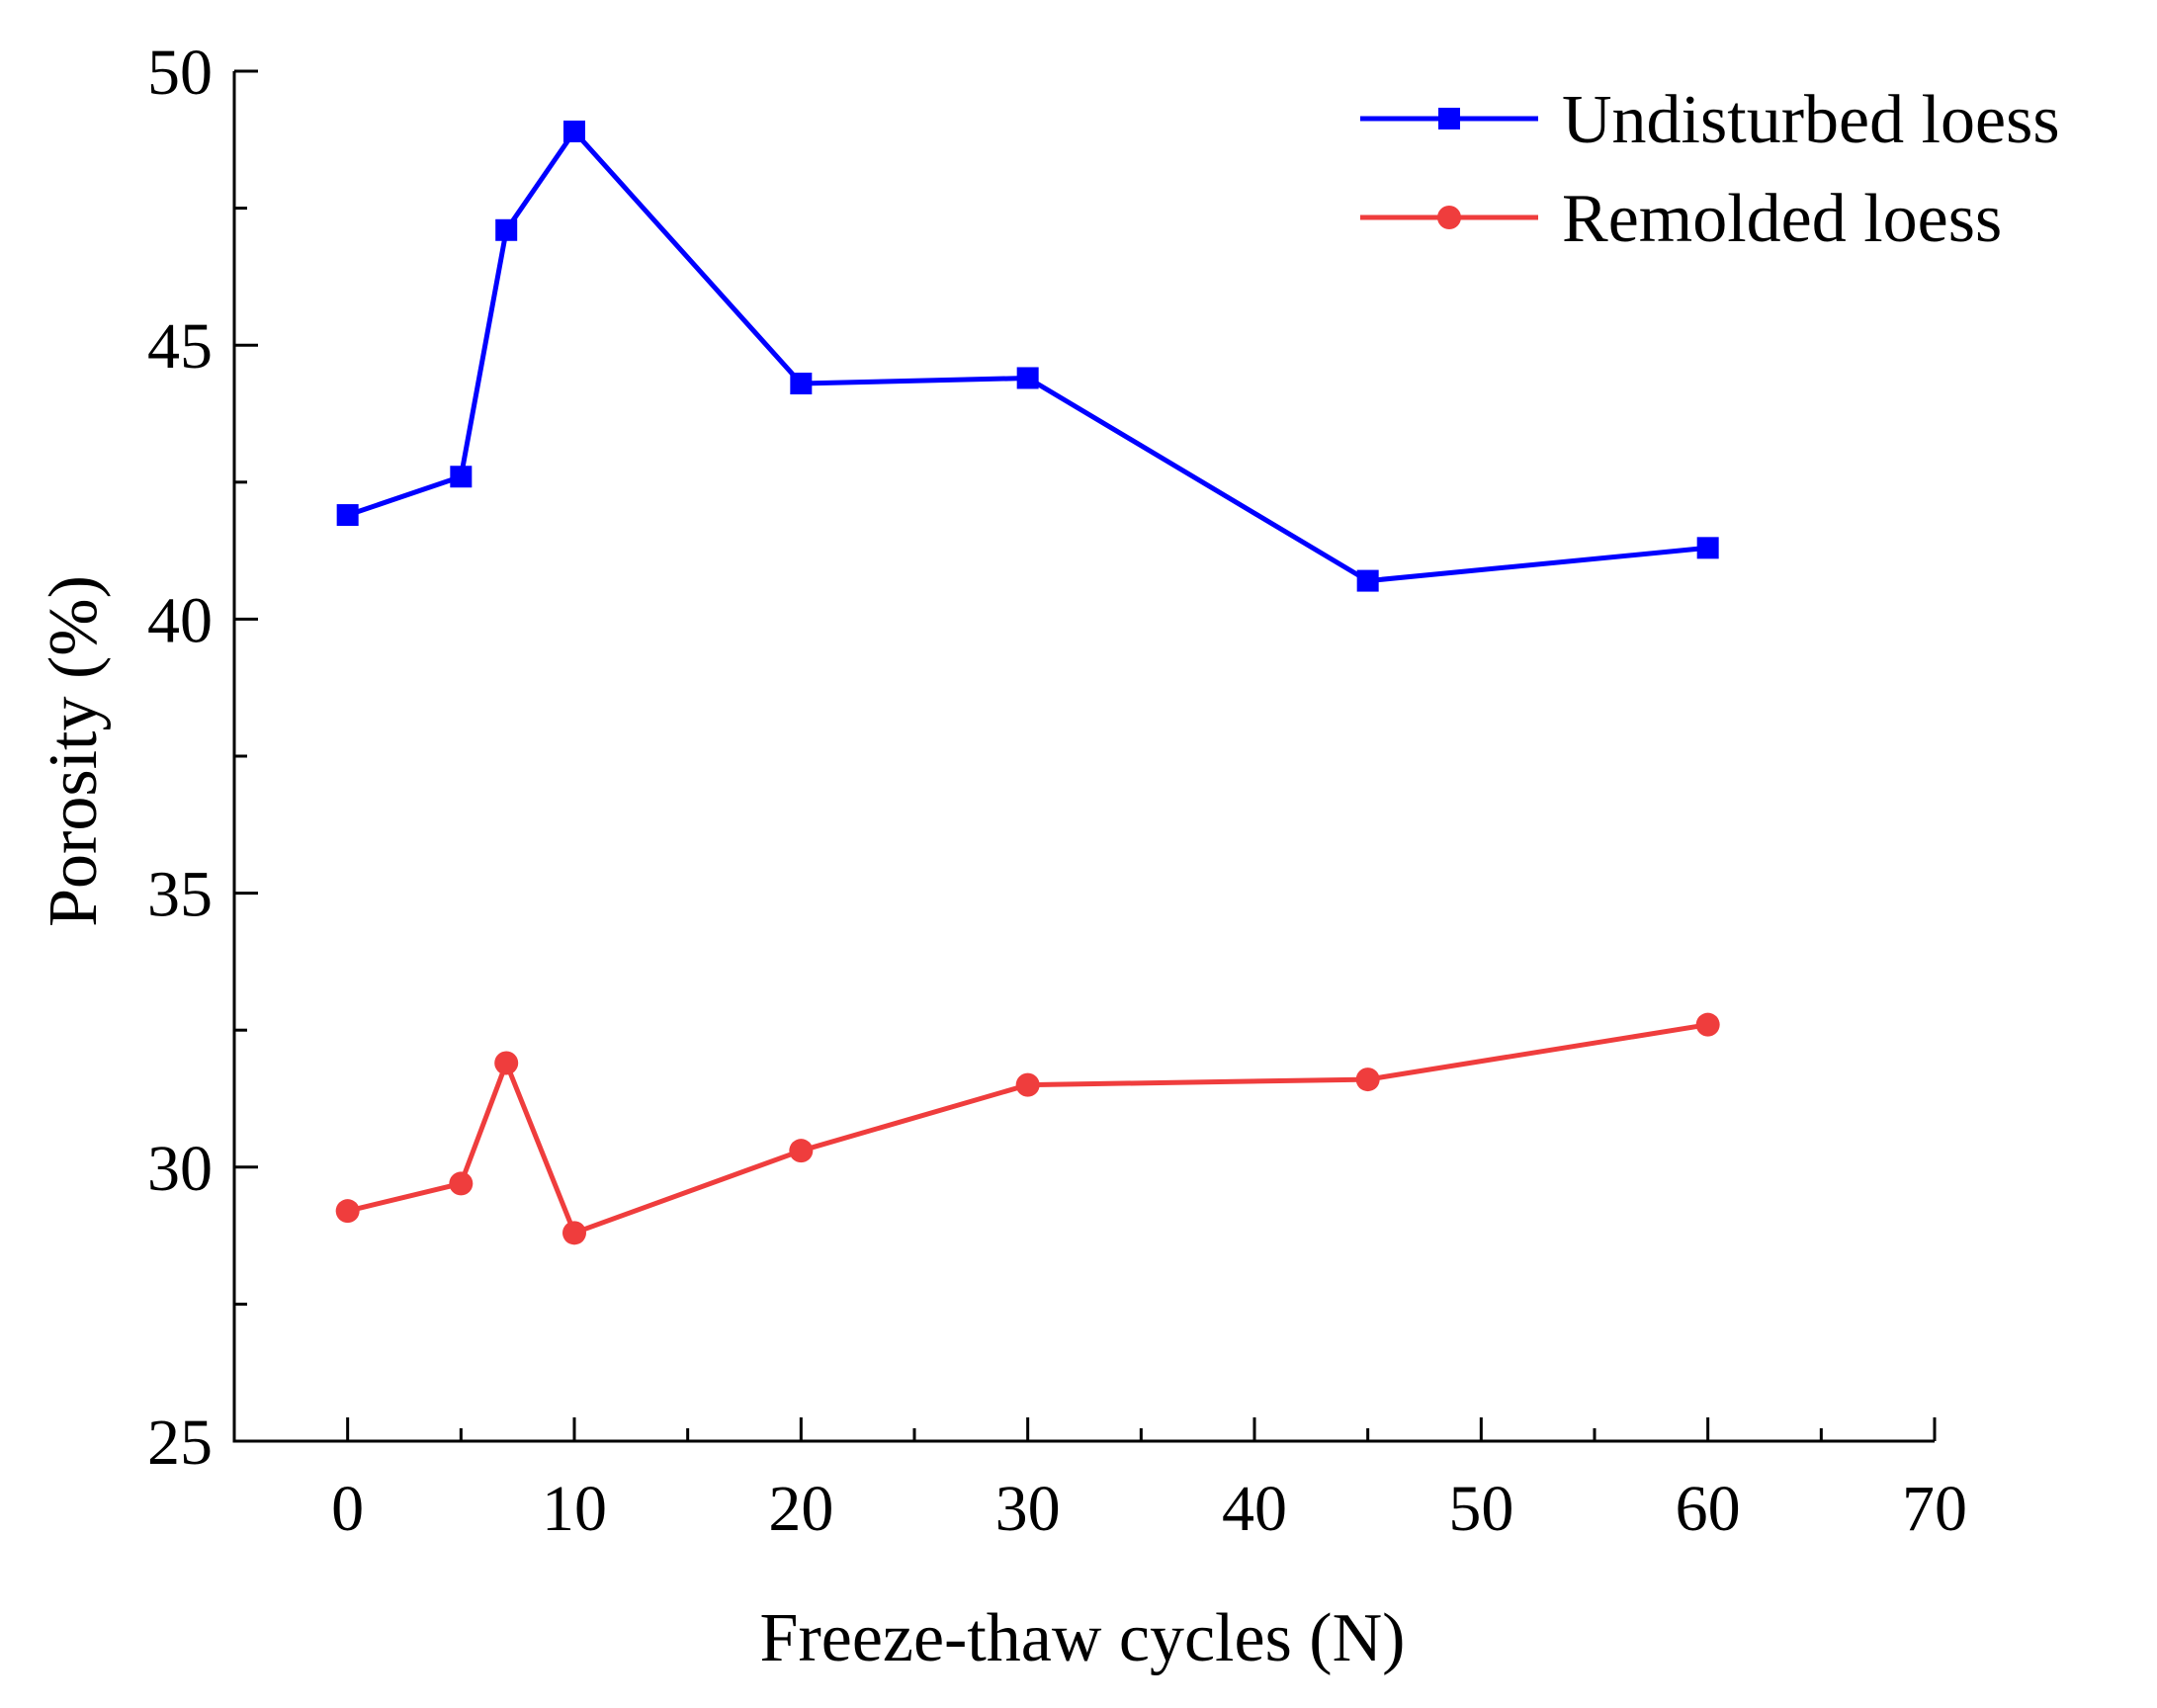 This screenshot has height=1708, width=2157. Describe the element at coordinates (801, 1509) in the screenshot. I see `x-tick-label: 20` at that location.